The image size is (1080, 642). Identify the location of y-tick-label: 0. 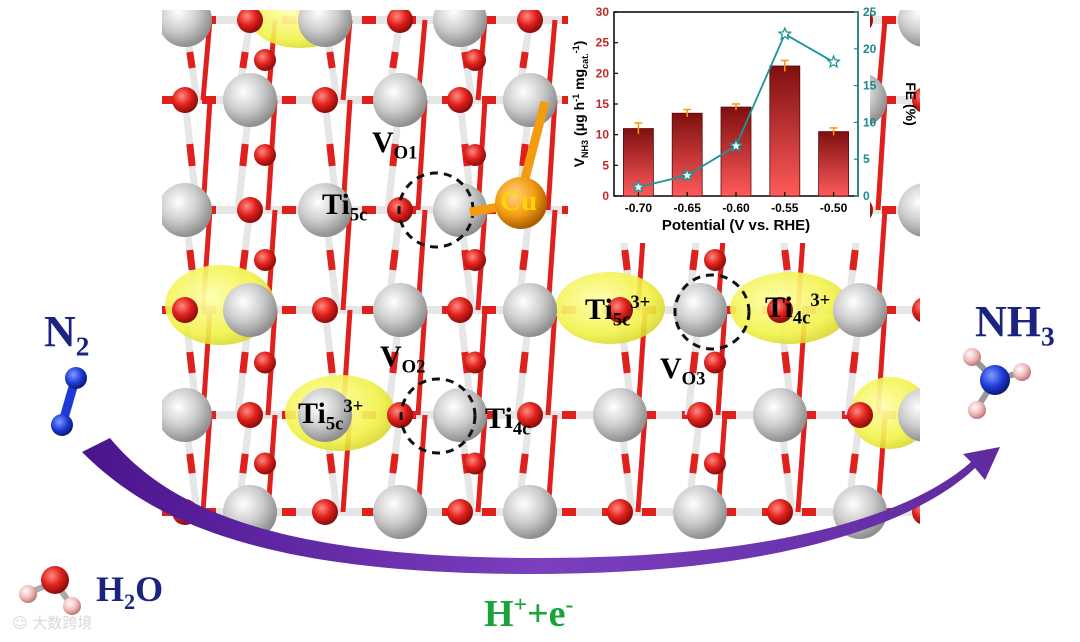
(605, 196).